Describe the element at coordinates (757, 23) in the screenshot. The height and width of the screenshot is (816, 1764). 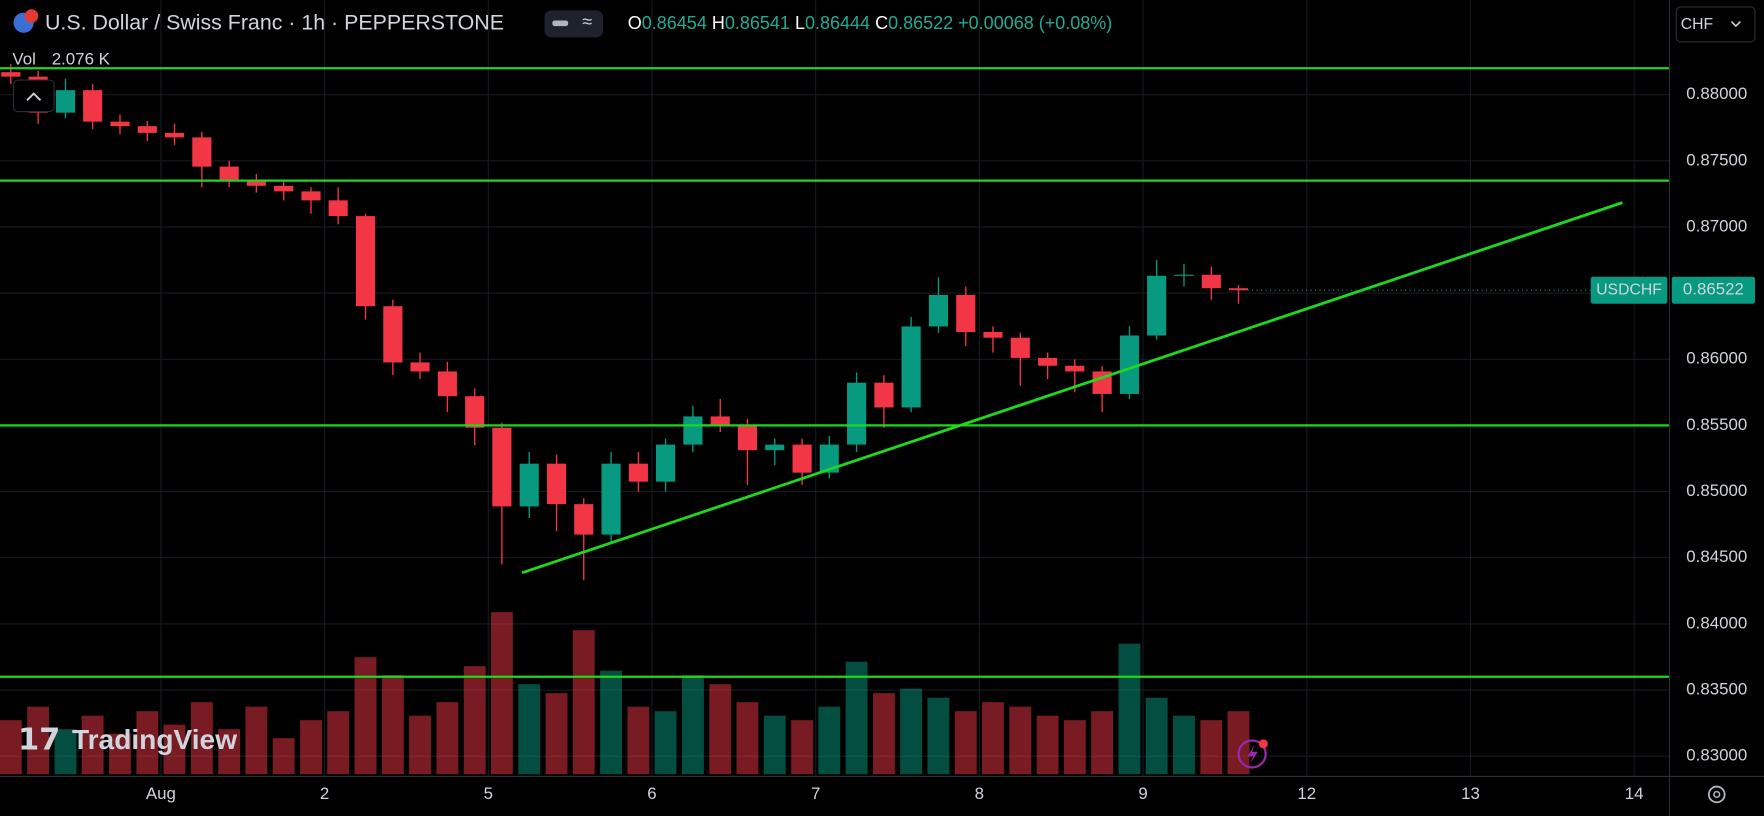
I see `ohlc-value: 0.86541` at that location.